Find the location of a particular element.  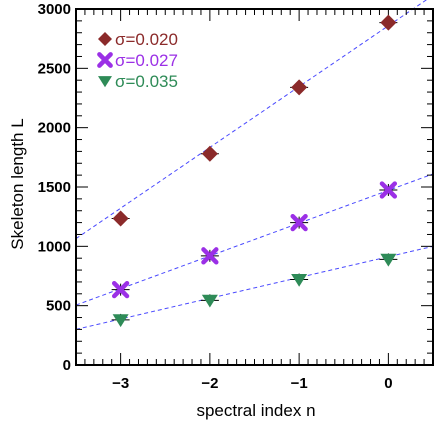

y-tick-label: 500 is located at coordinates (58, 306).